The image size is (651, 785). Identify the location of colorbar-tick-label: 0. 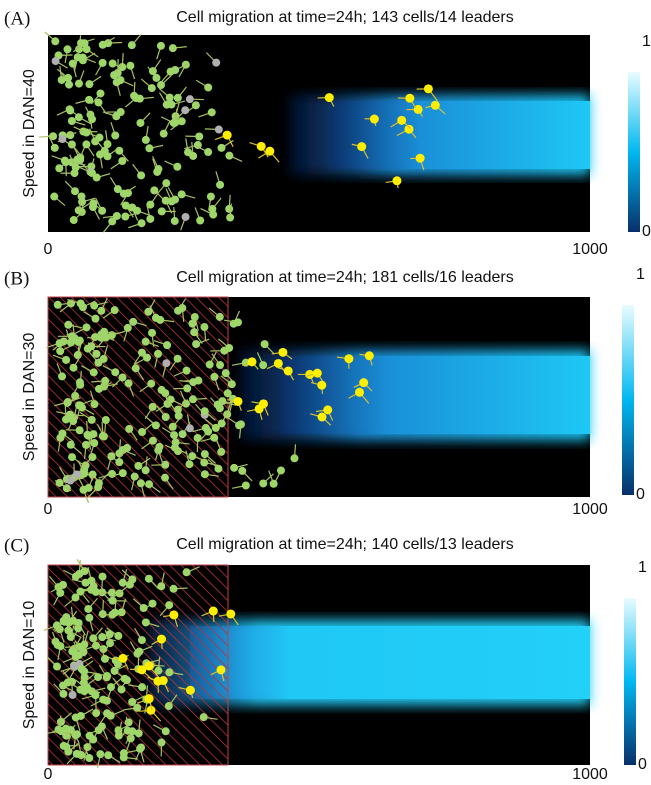
(646, 231).